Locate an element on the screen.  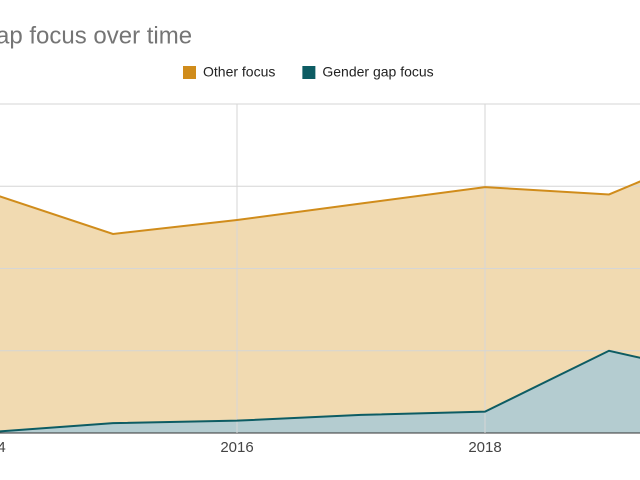
x-tick-label: 2016 is located at coordinates (236, 447).